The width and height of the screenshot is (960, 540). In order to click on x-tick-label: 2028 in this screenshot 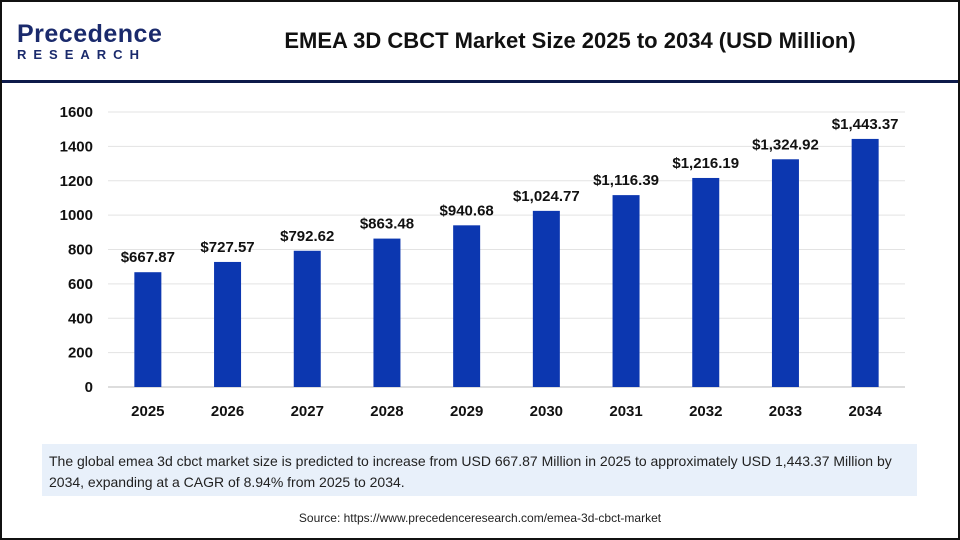, I will do `click(386, 411)`.